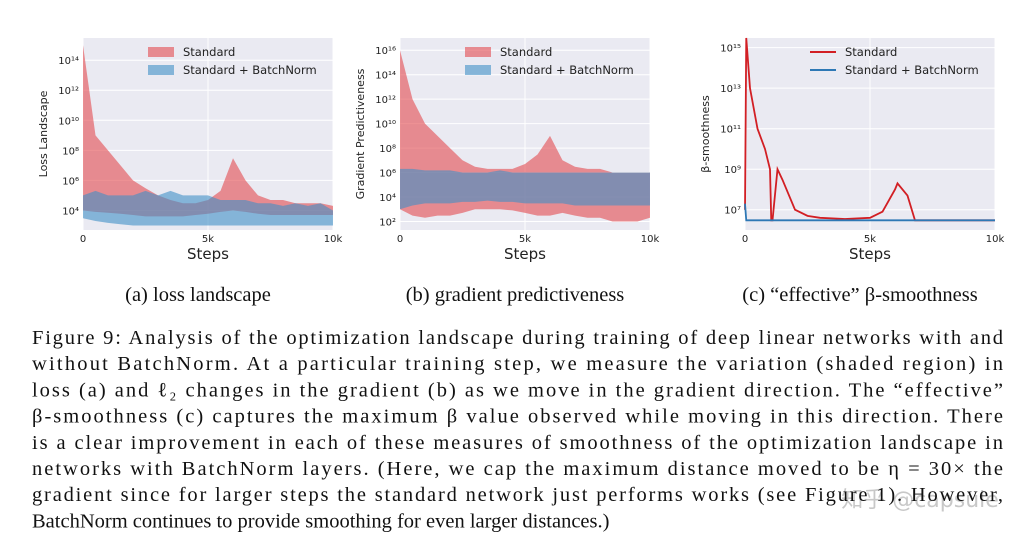 The height and width of the screenshot is (549, 1021). What do you see at coordinates (705, 134) in the screenshot?
I see `y-axis-label: β-smoothness` at bounding box center [705, 134].